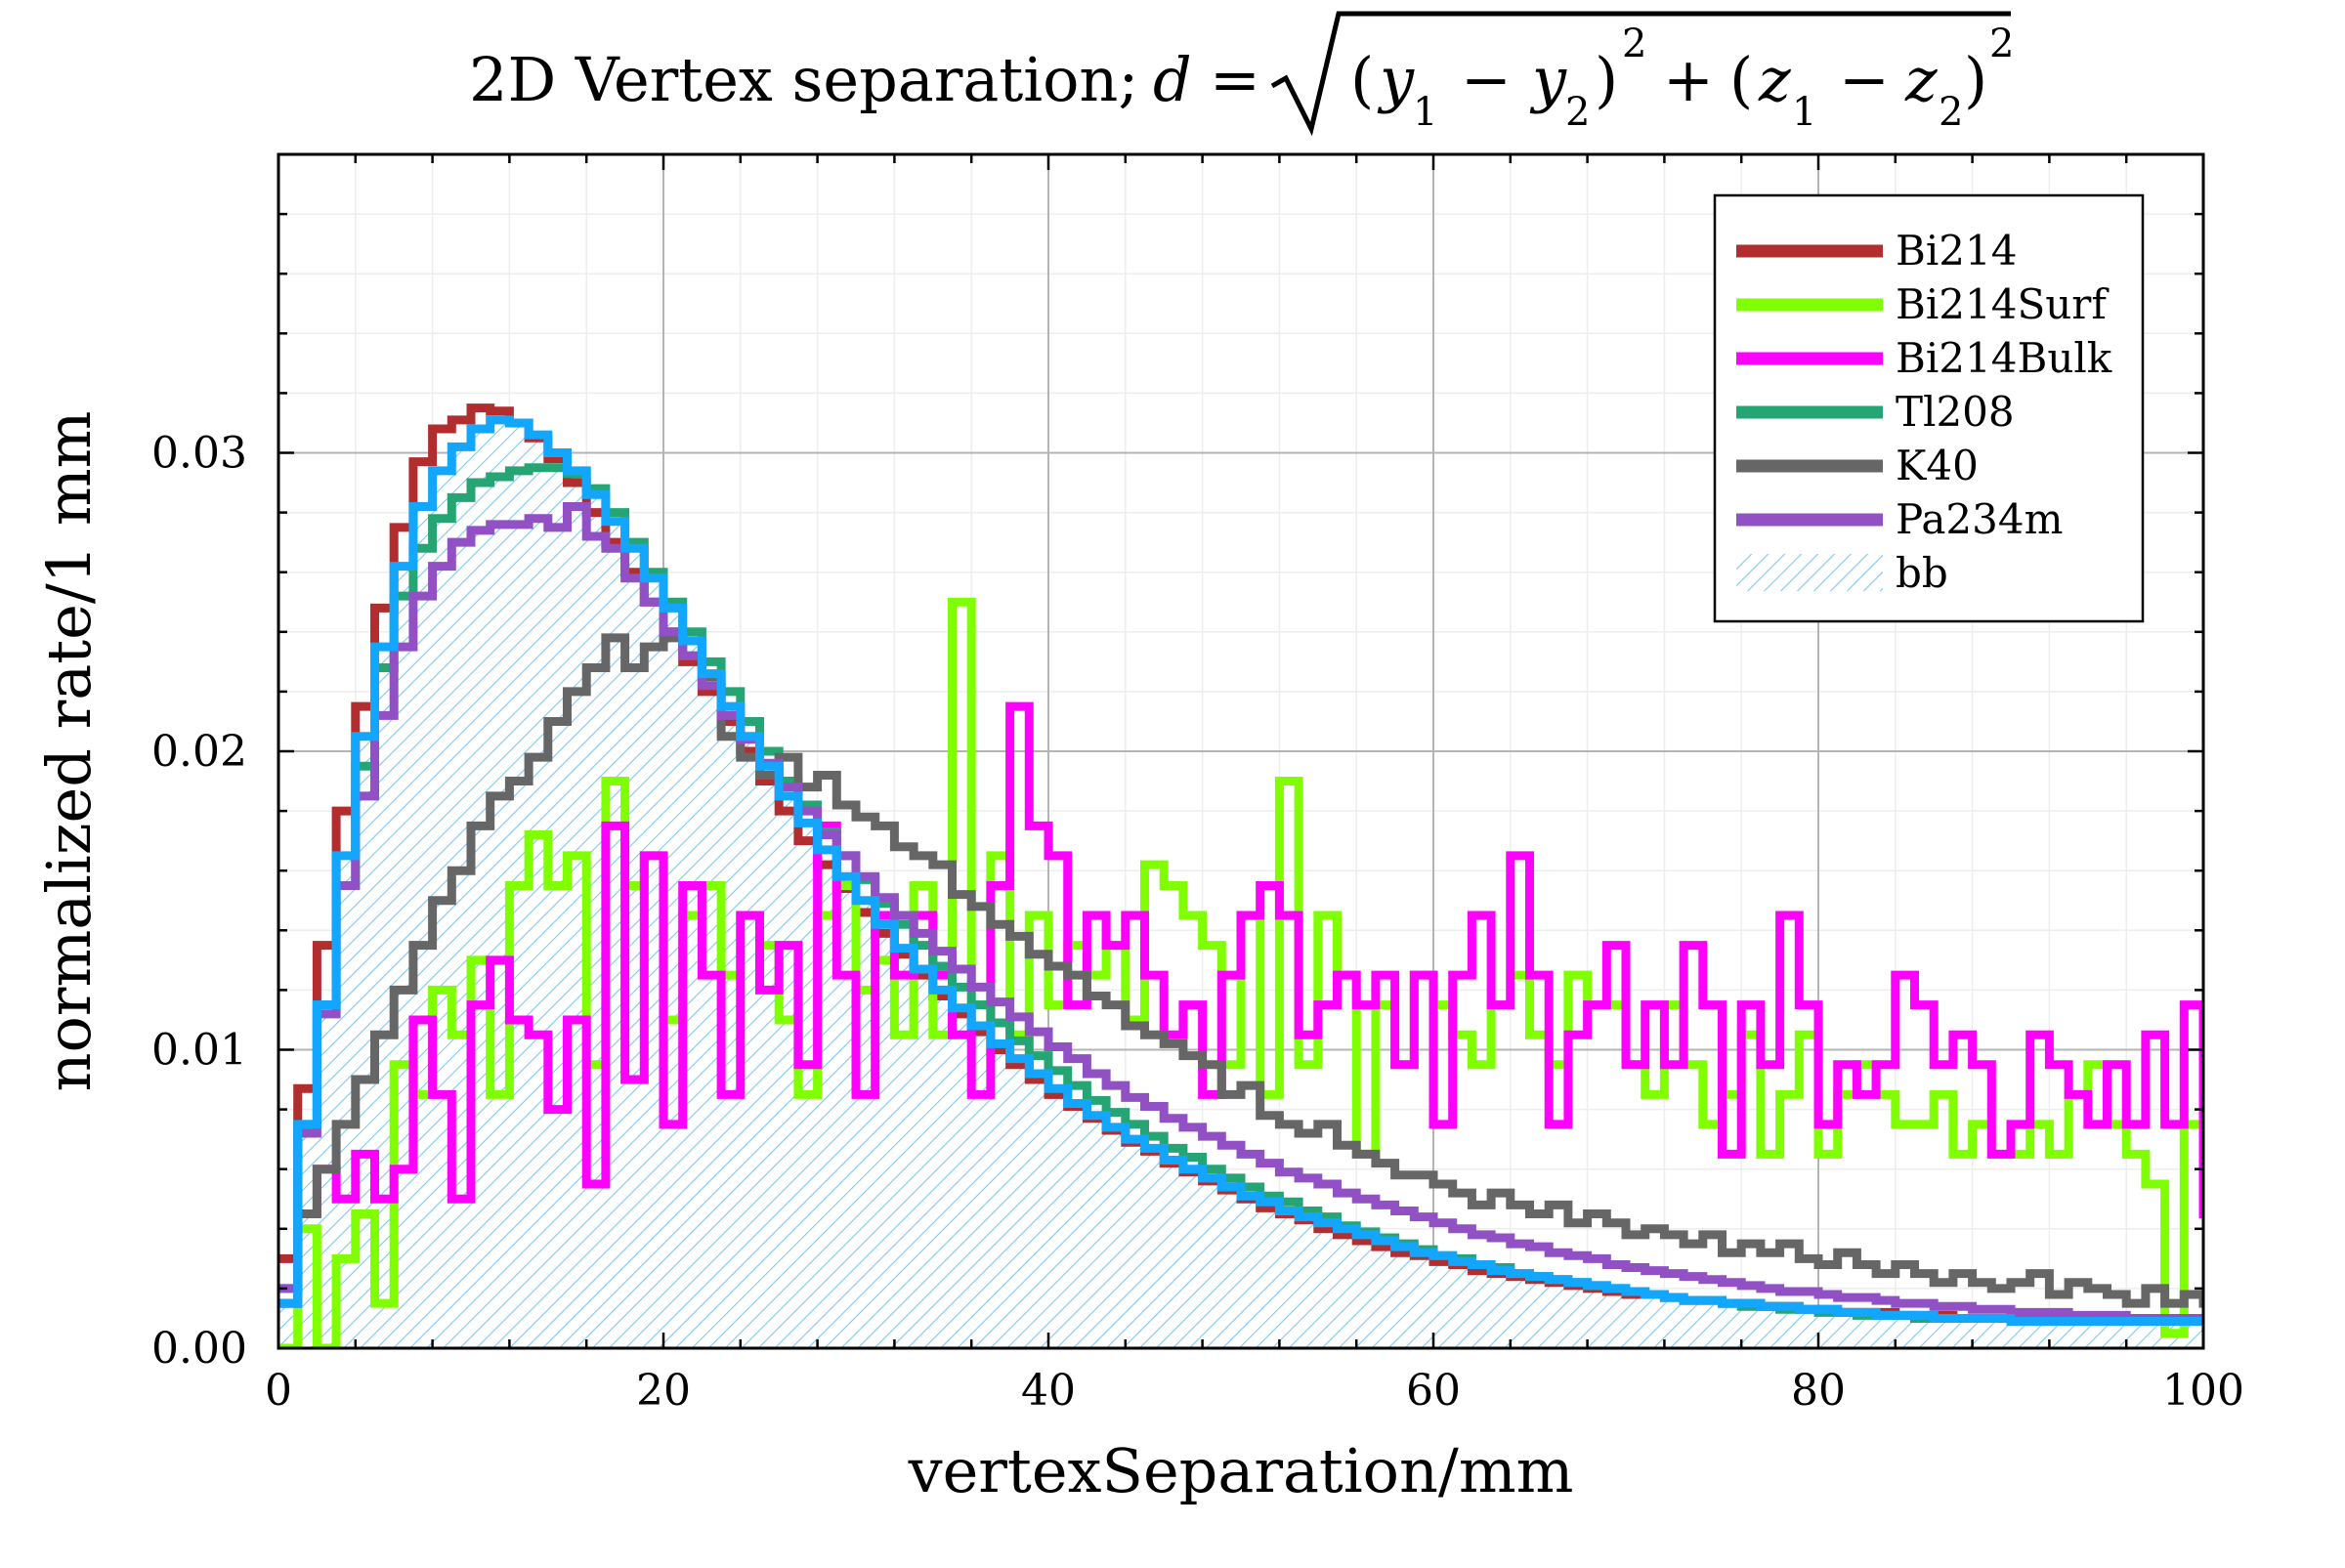  I want to click on title-close-paren-1: ), so click(1606, 79).